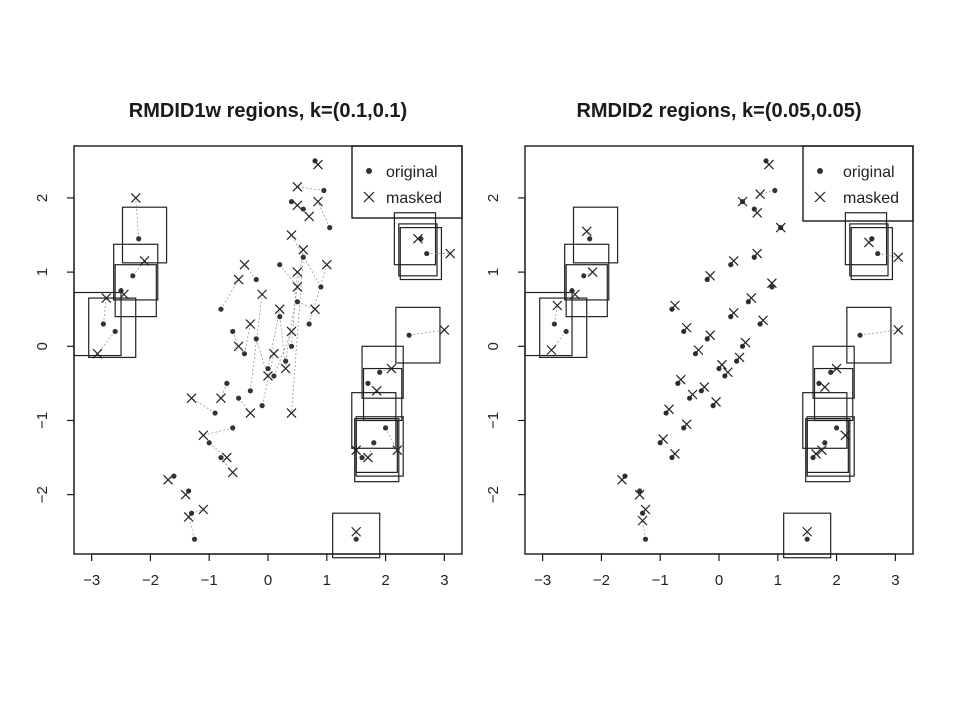 This screenshot has height=720, width=960. What do you see at coordinates (895, 580) in the screenshot?
I see `x-tick-label: 3` at bounding box center [895, 580].